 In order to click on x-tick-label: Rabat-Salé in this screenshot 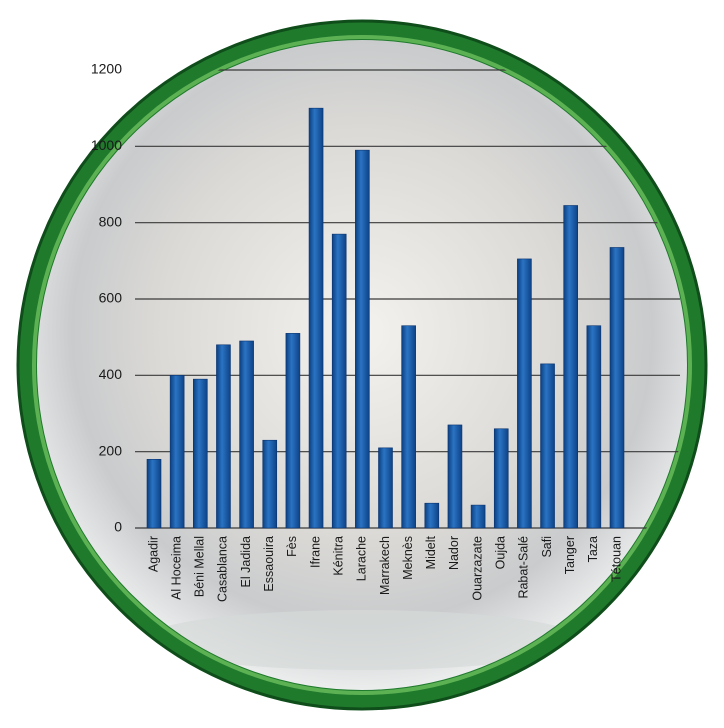, I will do `click(524, 567)`.